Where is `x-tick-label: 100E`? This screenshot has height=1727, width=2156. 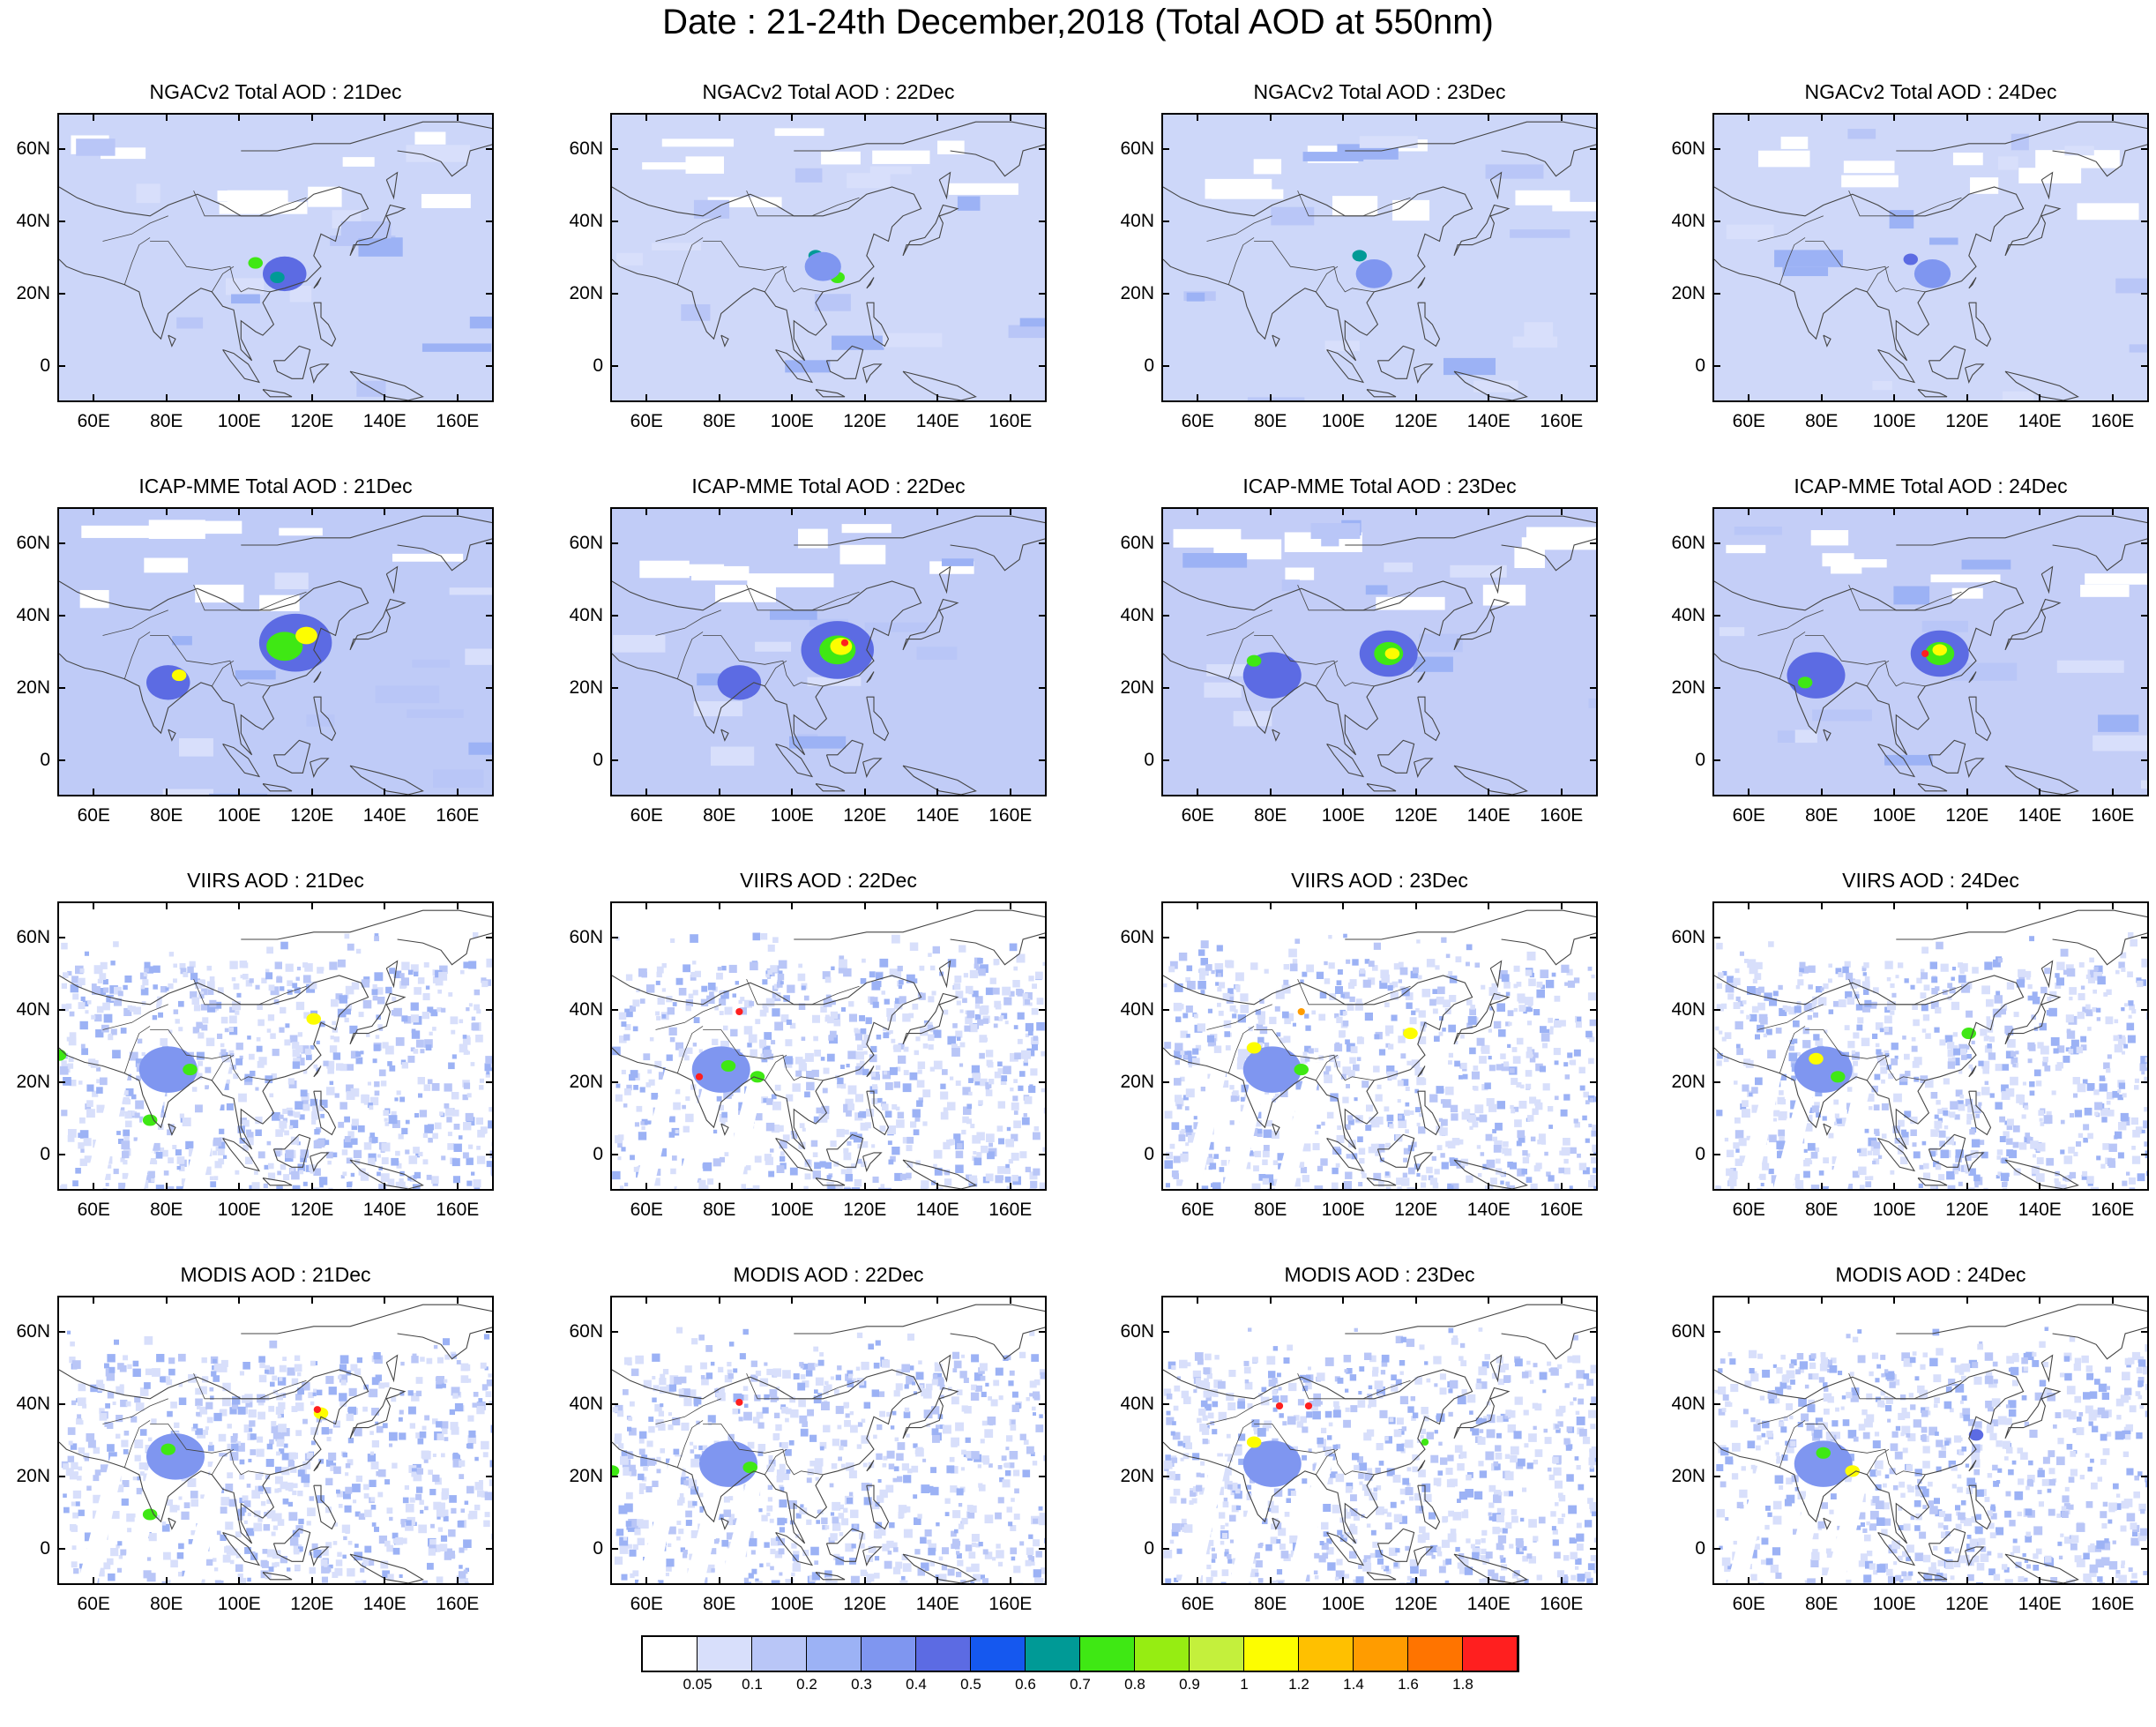 x-tick-label: 100E is located at coordinates (792, 1210).